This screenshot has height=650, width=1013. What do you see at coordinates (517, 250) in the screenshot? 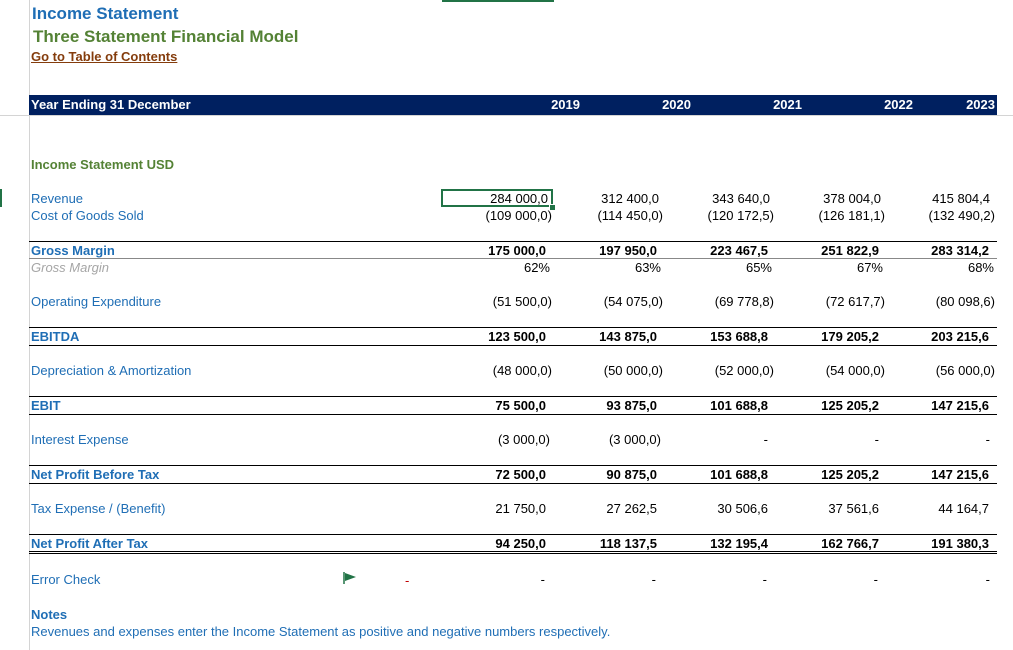
I see `gross-margin-2019: 175 000,0` at bounding box center [517, 250].